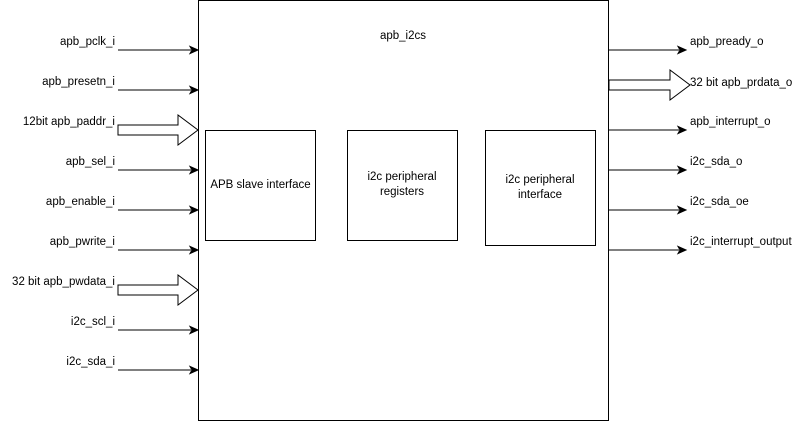 The width and height of the screenshot is (808, 421). I want to click on signal-label-i2c-sda-i: i2c_sda_i, so click(90, 362).